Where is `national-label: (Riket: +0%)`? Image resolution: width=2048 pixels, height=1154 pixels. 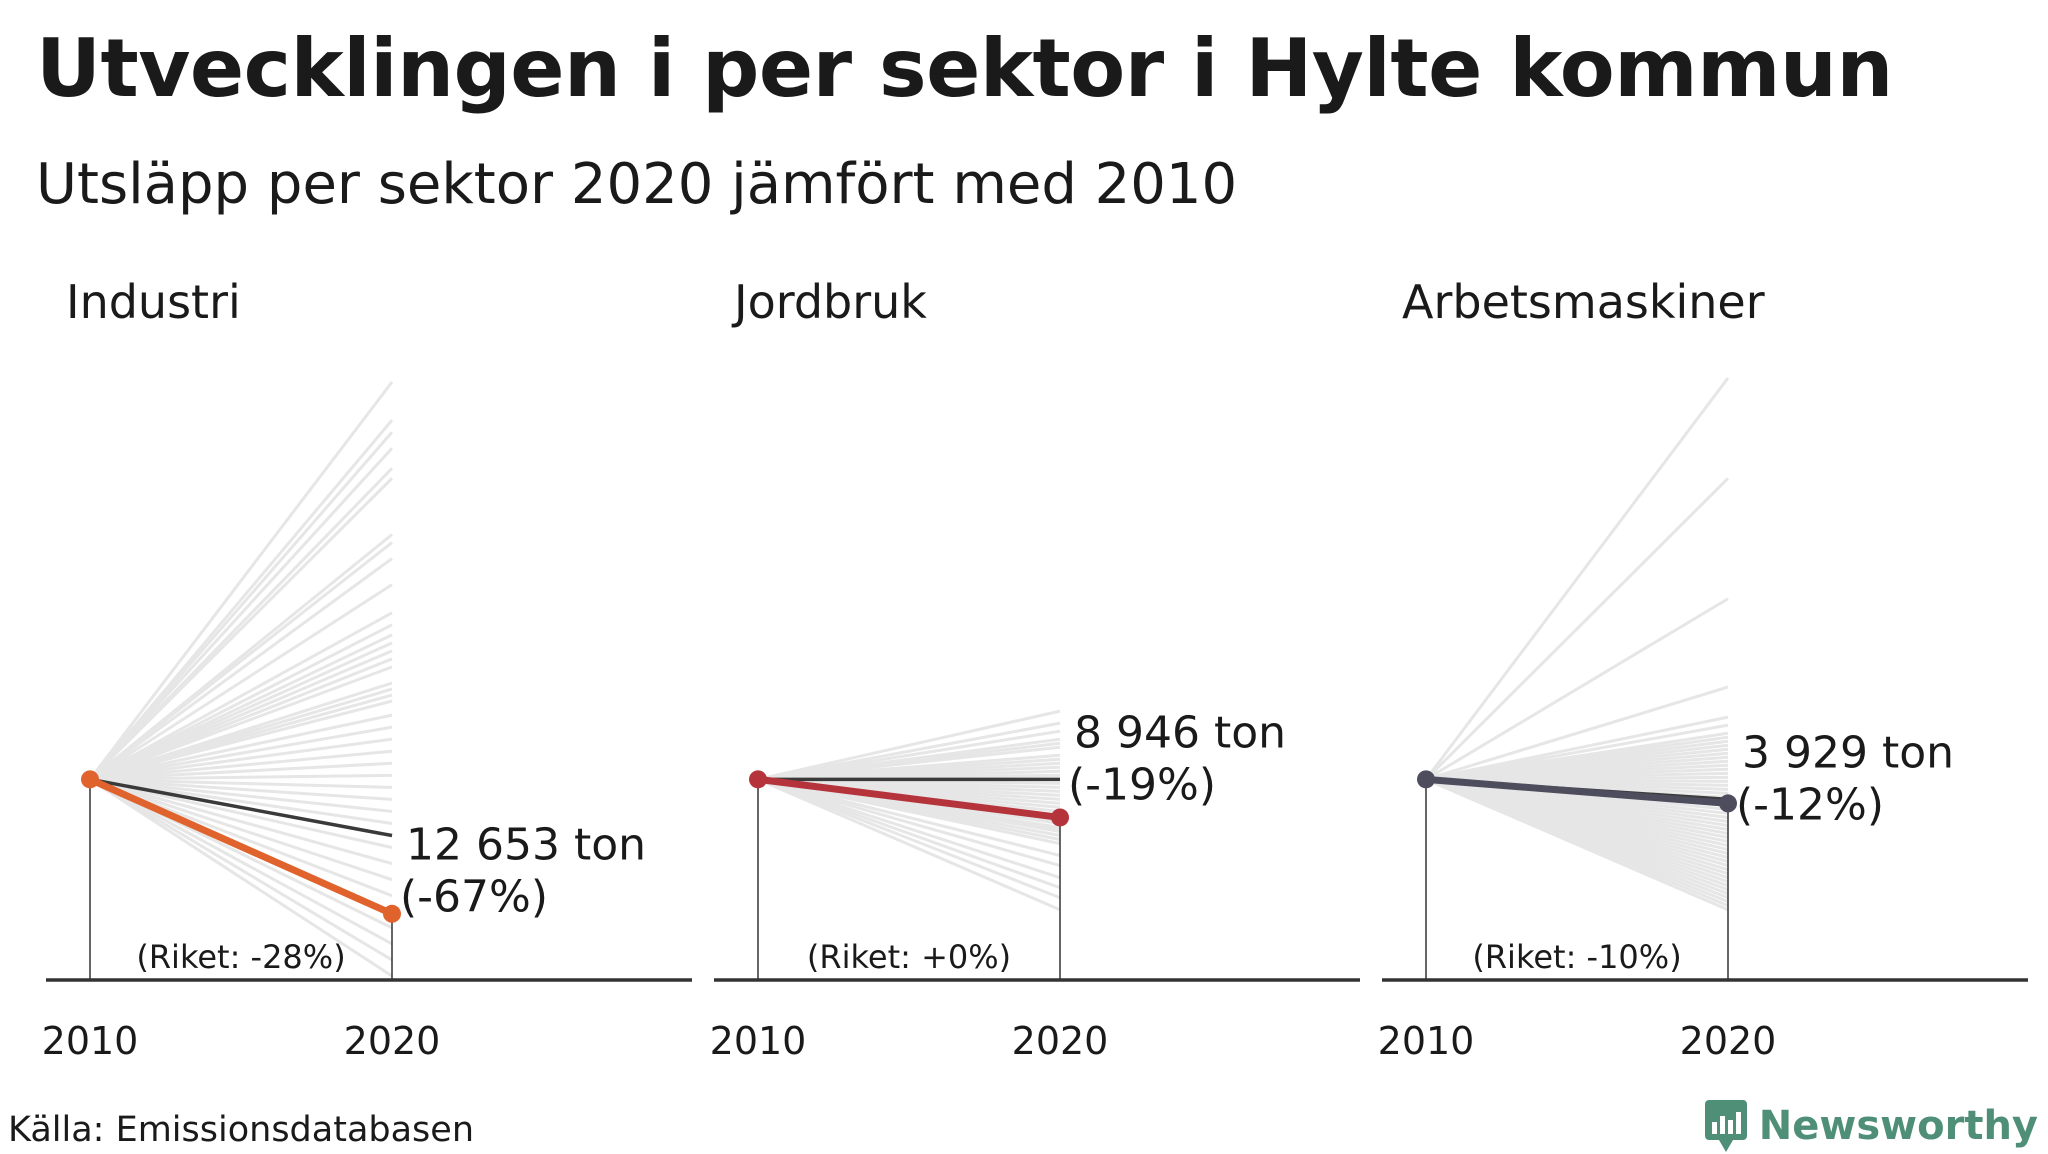 national-label: (Riket: +0%) is located at coordinates (909, 957).